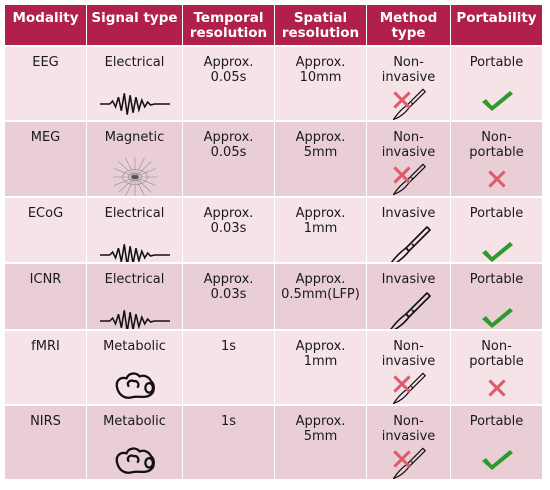  I want to click on header-portability-label: Portability, so click(496, 18).